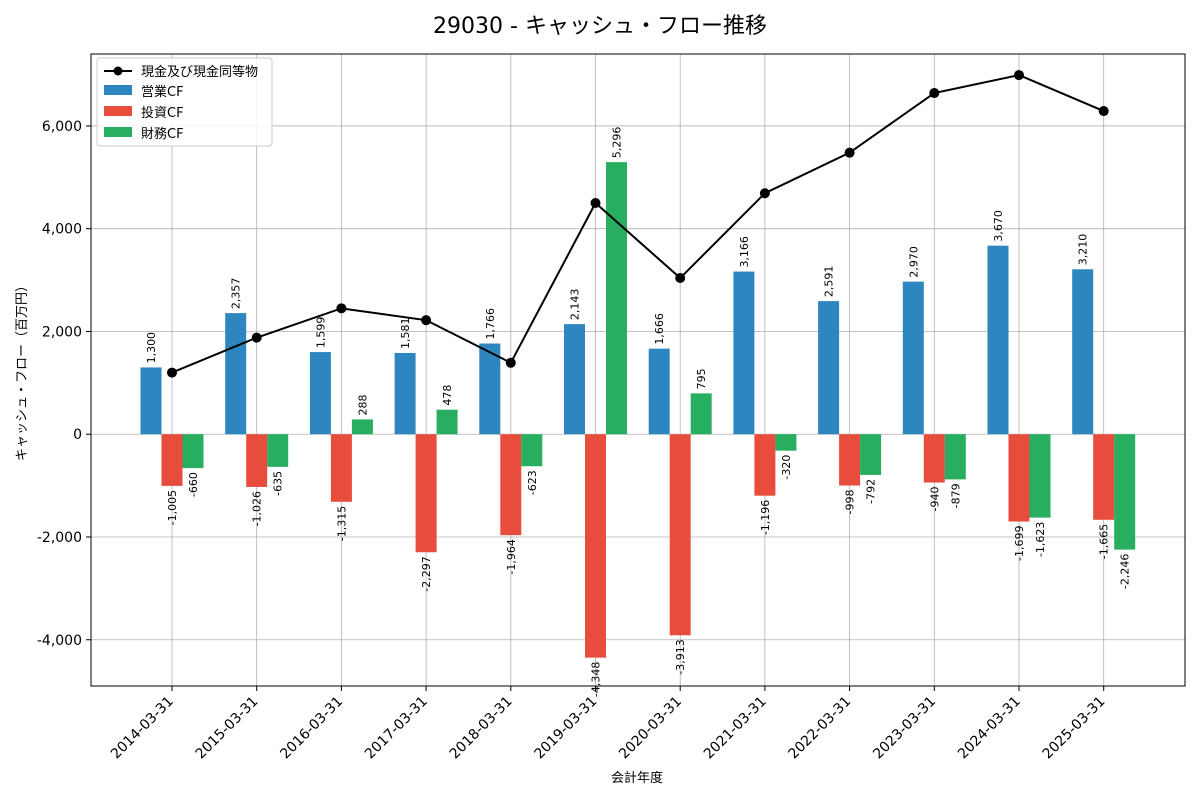  What do you see at coordinates (118, 111) in the screenshot?
I see `legend-swatch-investing` at bounding box center [118, 111].